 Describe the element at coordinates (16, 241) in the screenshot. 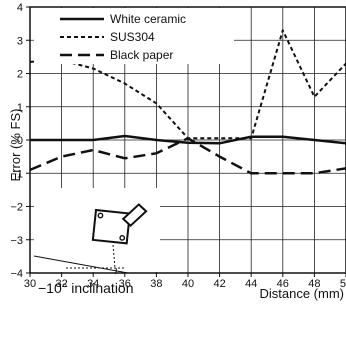

I see `y-tick-label: −3` at that location.